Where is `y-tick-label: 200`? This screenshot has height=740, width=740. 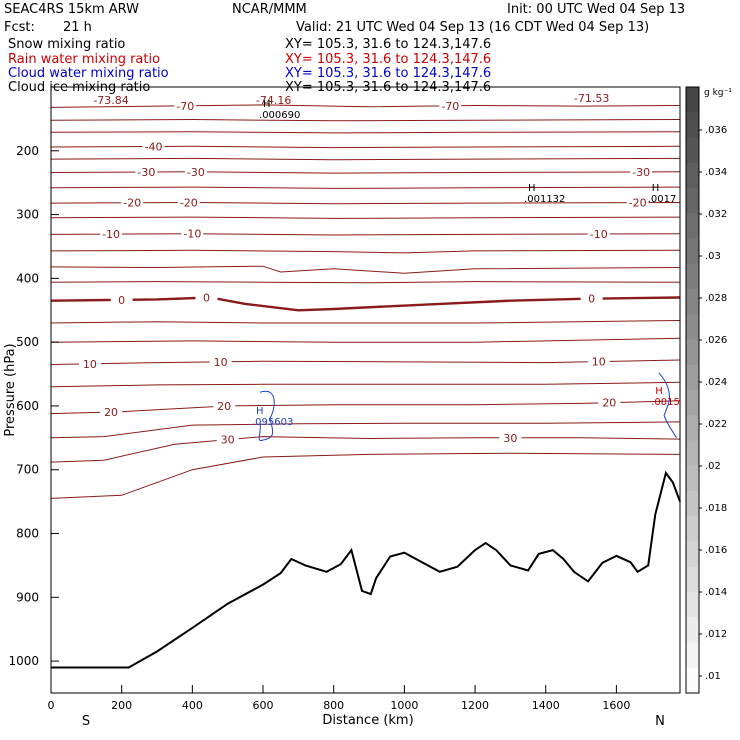 y-tick-label: 200 is located at coordinates (27, 151).